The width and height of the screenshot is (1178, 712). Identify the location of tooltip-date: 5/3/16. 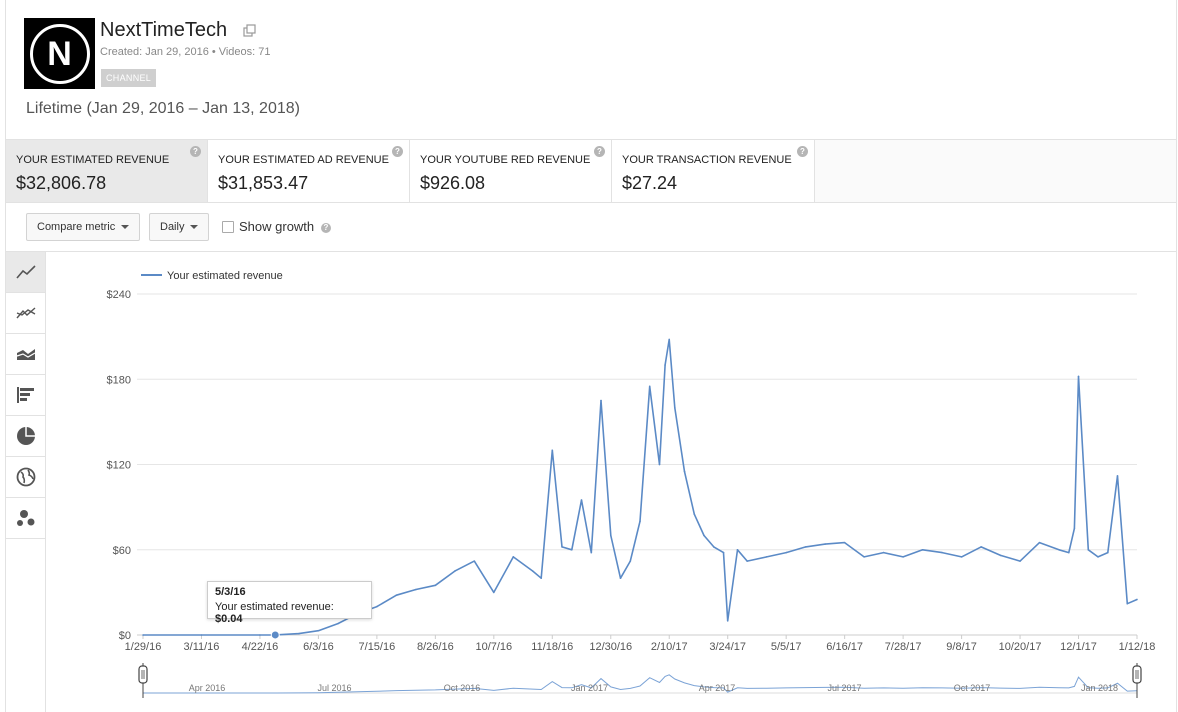
(230, 592).